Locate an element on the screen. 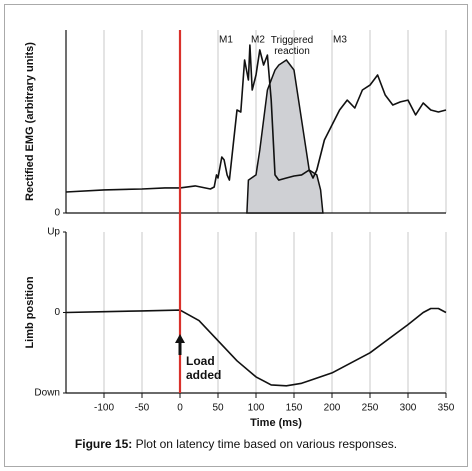 This screenshot has height=471, width=472. x-tick-label: 50 is located at coordinates (218, 408).